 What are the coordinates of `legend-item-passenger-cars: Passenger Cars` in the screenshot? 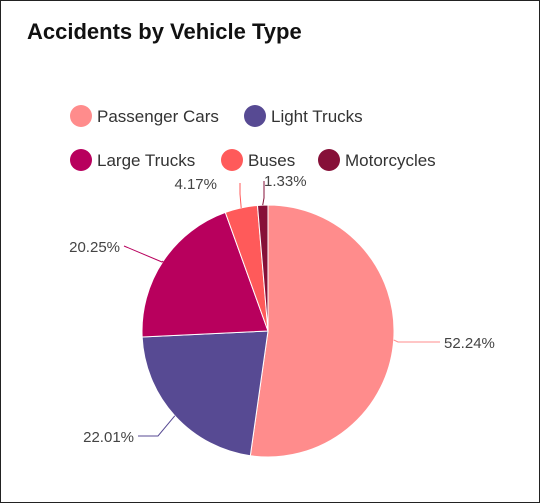 It's located at (144, 116).